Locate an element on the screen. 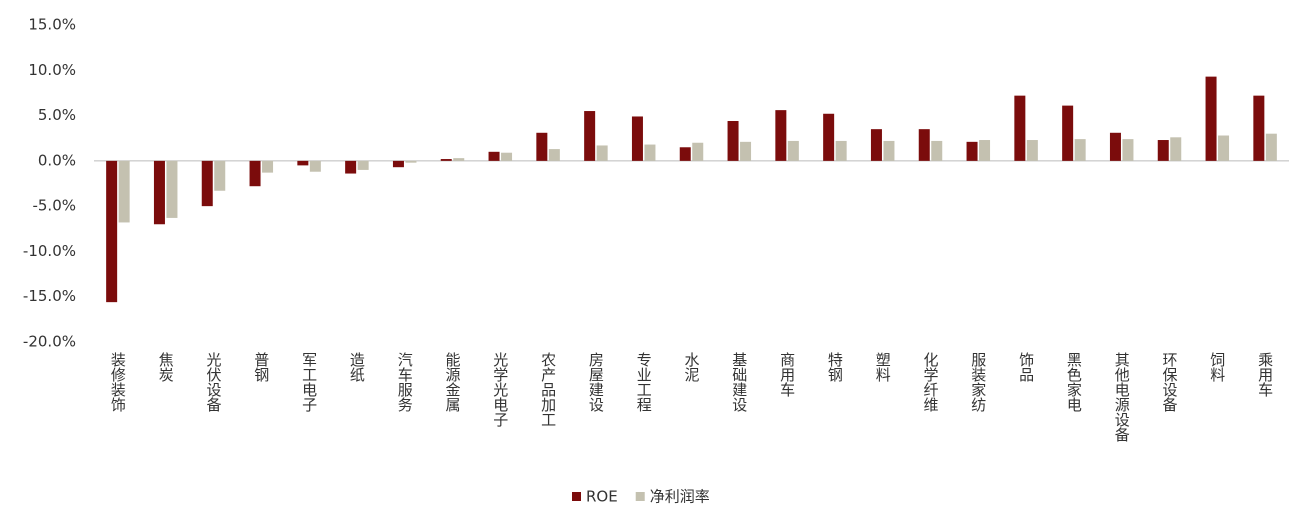 Image resolution: width=1296 pixels, height=513 pixels. x-tick-label: 商用车 is located at coordinates (787, 374).